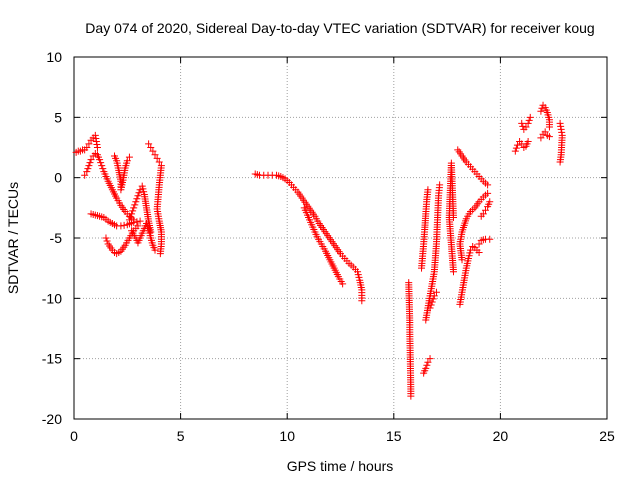  I want to click on series-arc-c10, so click(484, 241).